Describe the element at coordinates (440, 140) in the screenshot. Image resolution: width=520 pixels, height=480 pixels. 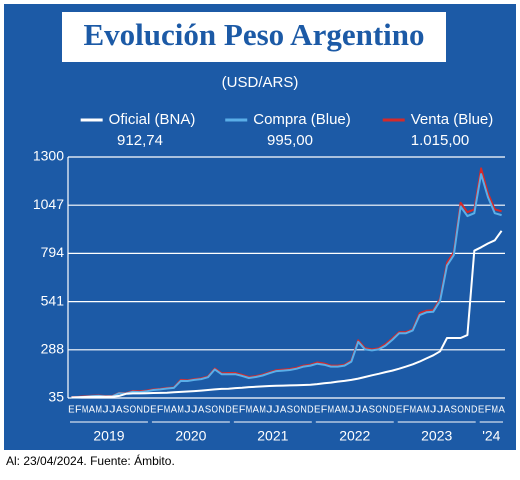
I see `legend-value: 1.015,00` at that location.